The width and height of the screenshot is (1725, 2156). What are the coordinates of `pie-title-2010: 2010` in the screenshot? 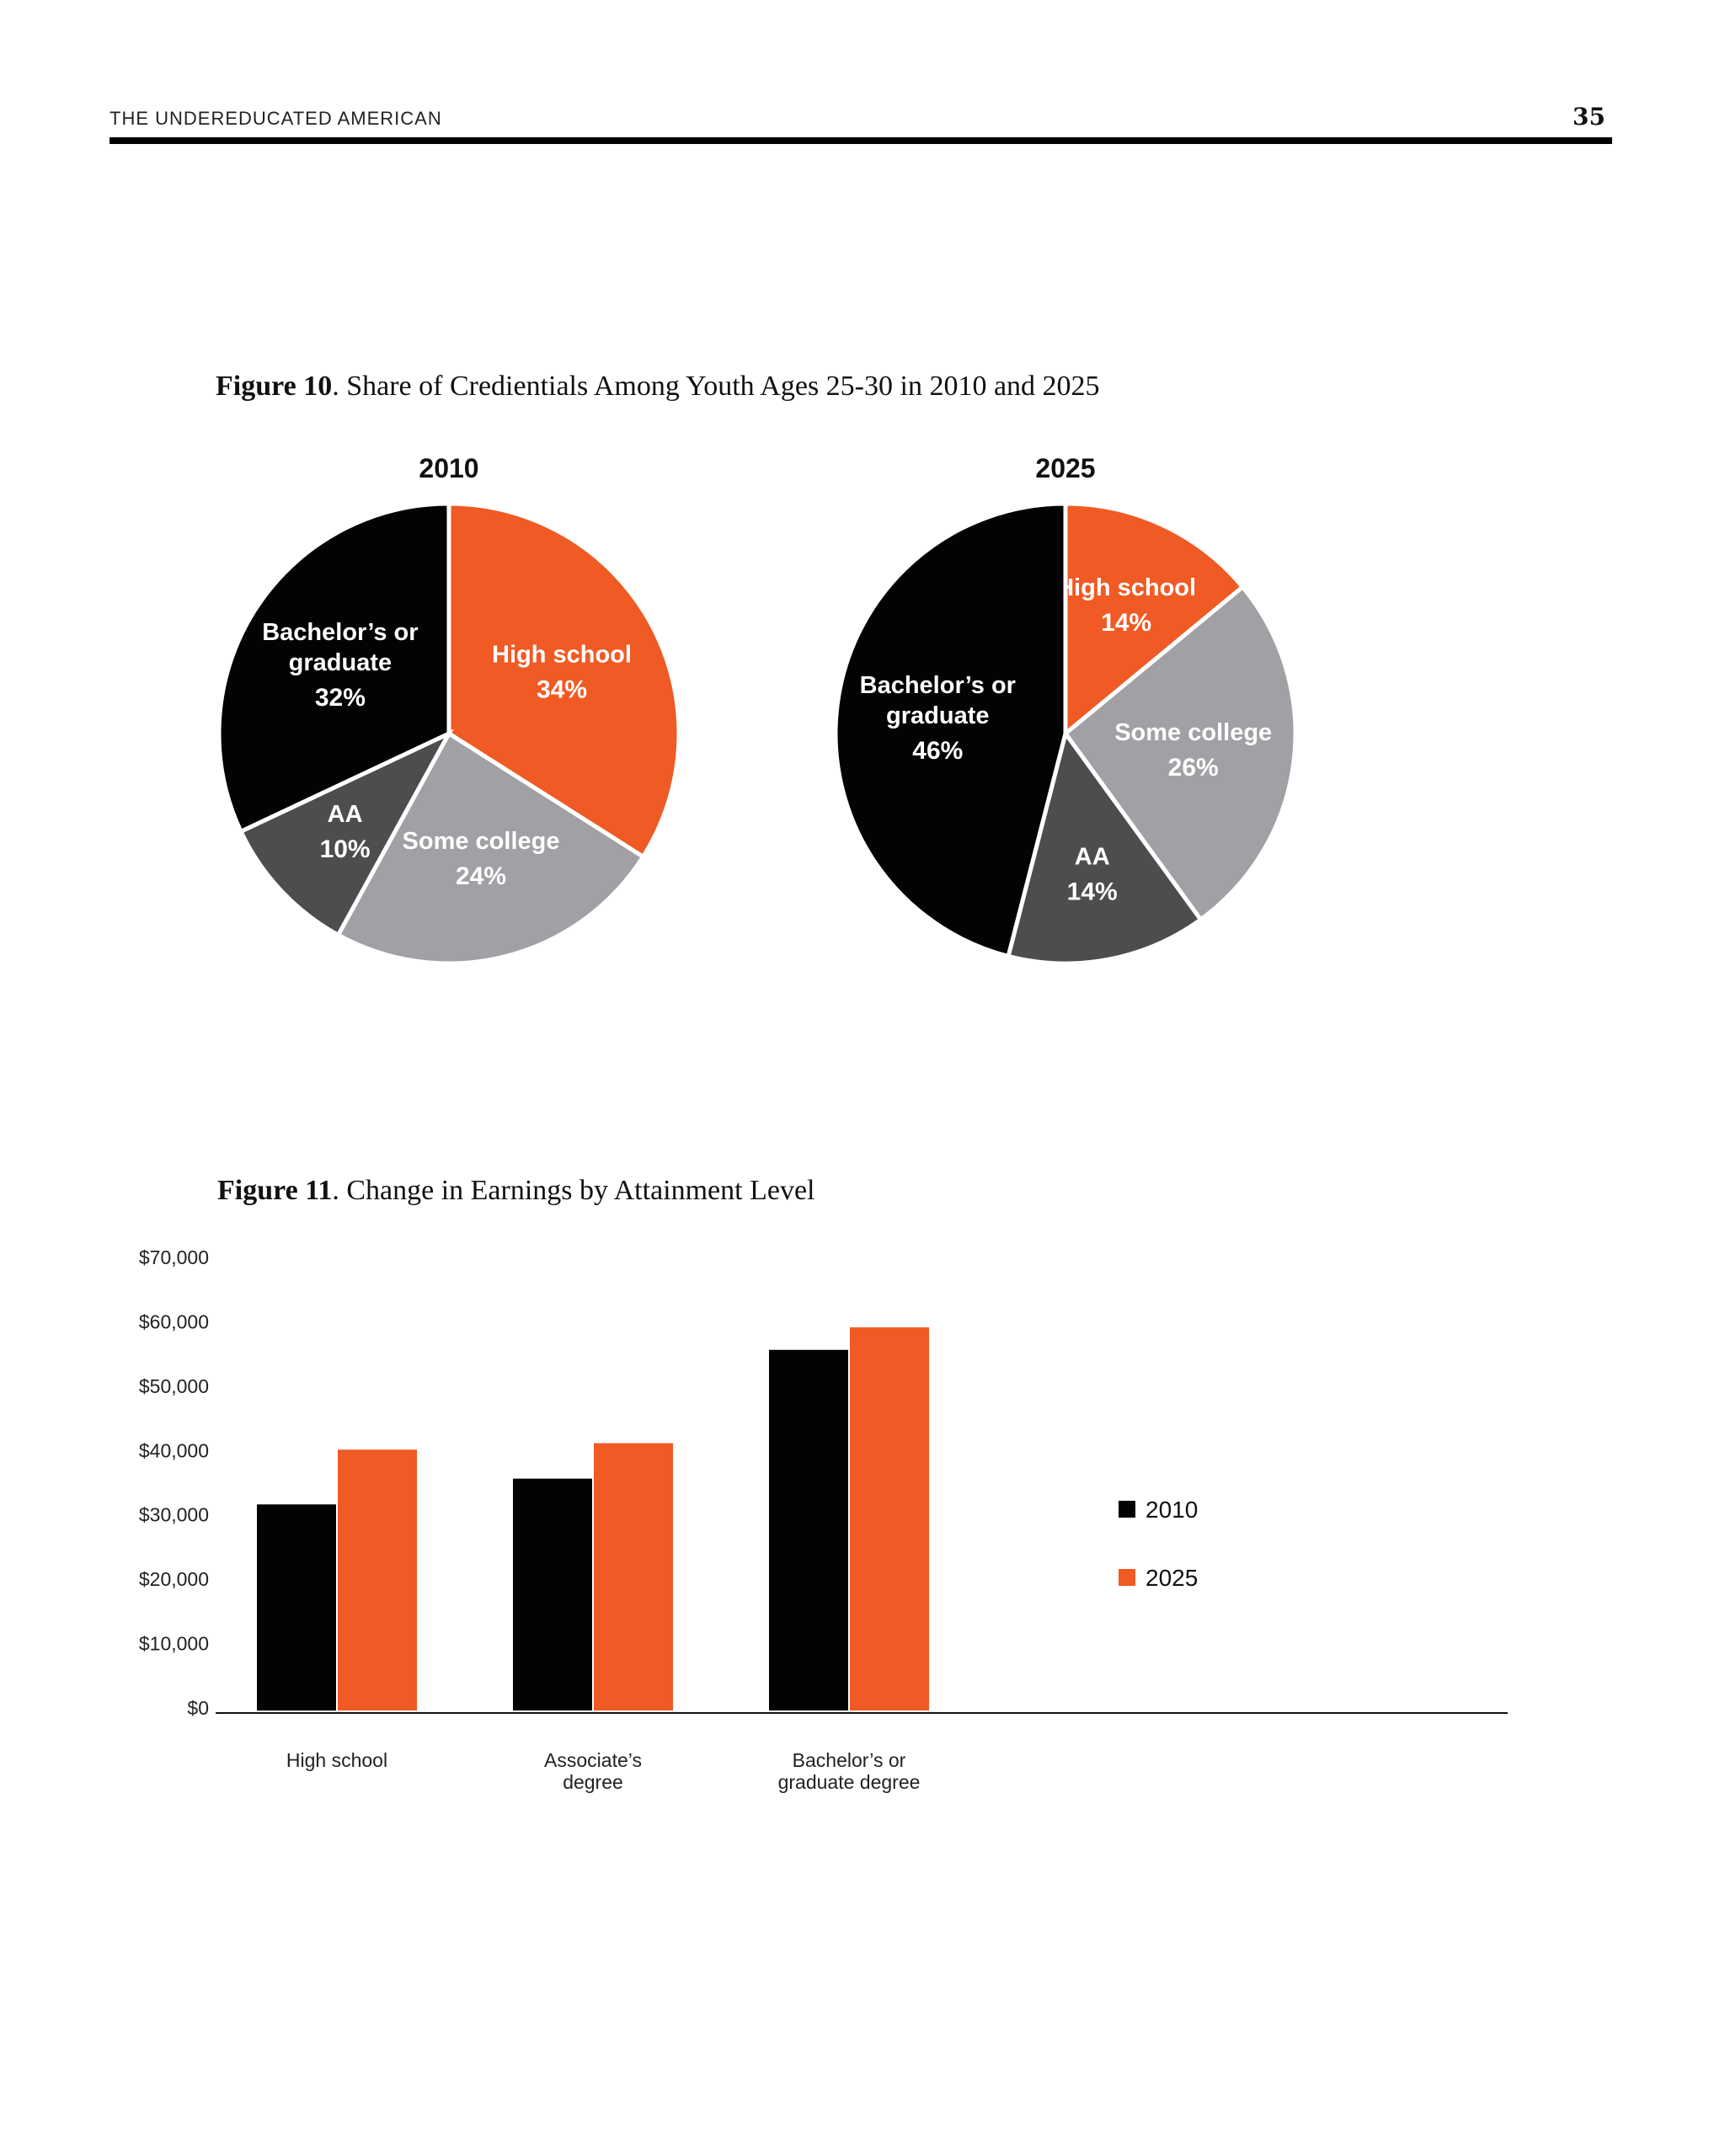 It's located at (448, 468).